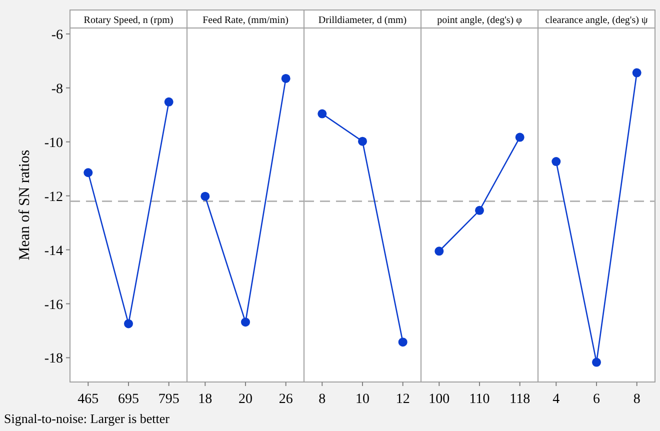  What do you see at coordinates (53, 251) in the screenshot?
I see `y-tick-label: -14` at bounding box center [53, 251].